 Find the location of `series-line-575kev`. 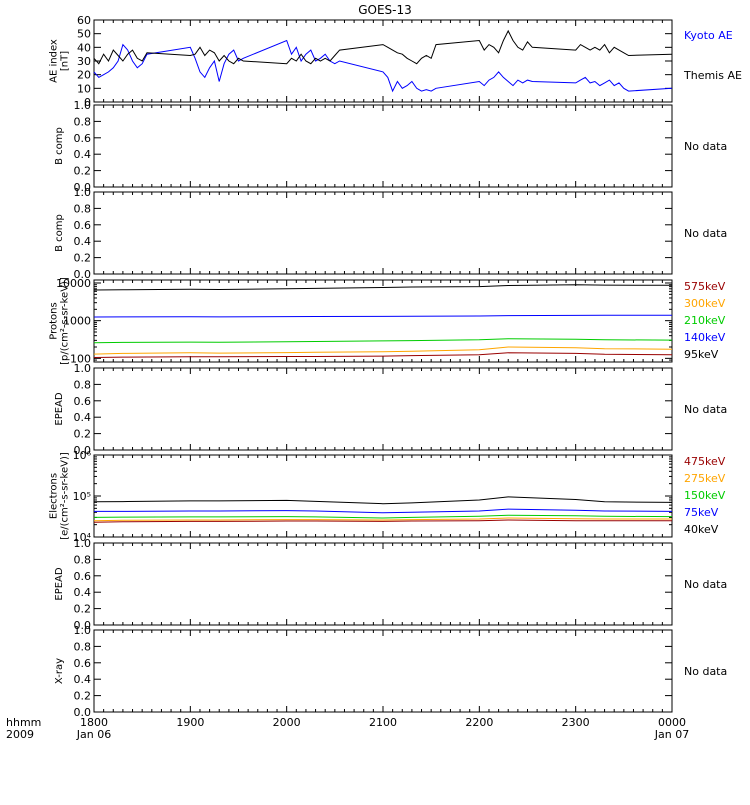

series-line-575kev is located at coordinates (383, 355).